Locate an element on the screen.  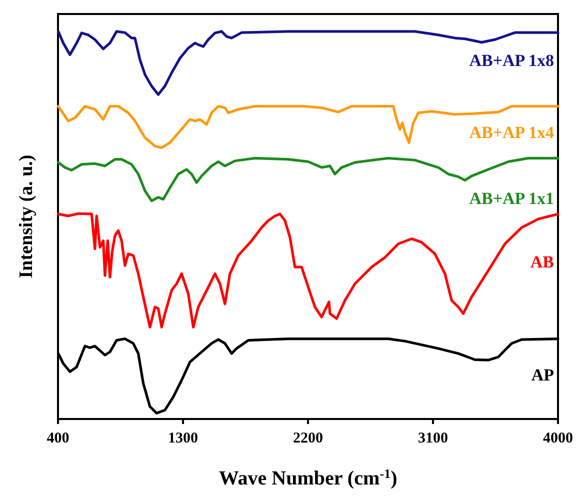
x-tick-label: 4000 is located at coordinates (558, 438).